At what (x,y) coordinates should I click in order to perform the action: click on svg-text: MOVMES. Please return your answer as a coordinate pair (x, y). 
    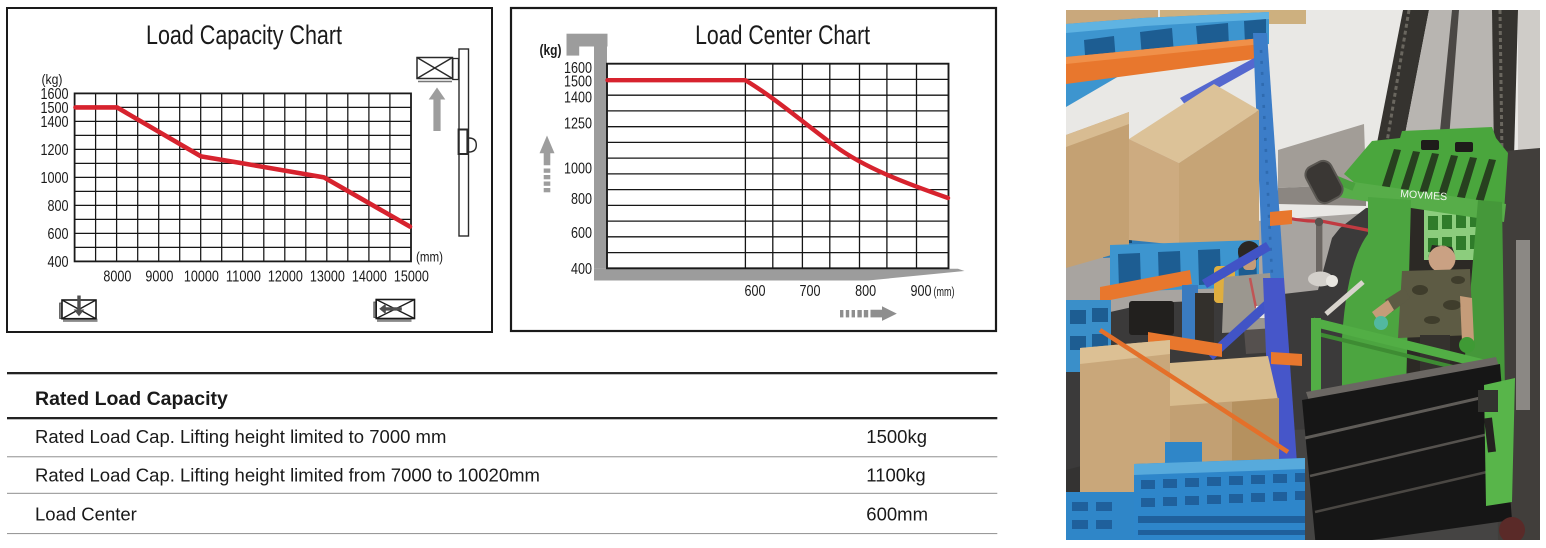
    Looking at the image, I should click on (1424, 195).